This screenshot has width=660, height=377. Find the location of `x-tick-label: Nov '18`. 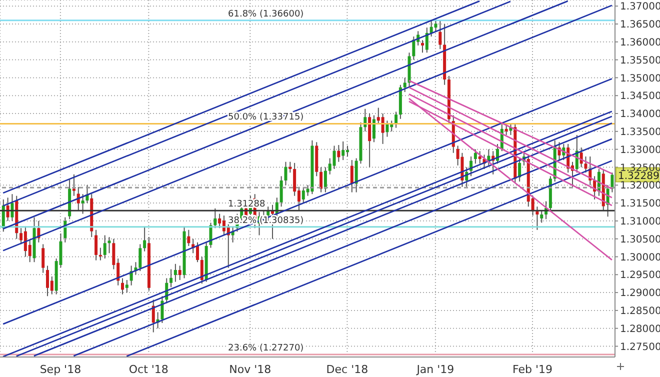

x-tick-label: Nov '18 is located at coordinates (250, 369).